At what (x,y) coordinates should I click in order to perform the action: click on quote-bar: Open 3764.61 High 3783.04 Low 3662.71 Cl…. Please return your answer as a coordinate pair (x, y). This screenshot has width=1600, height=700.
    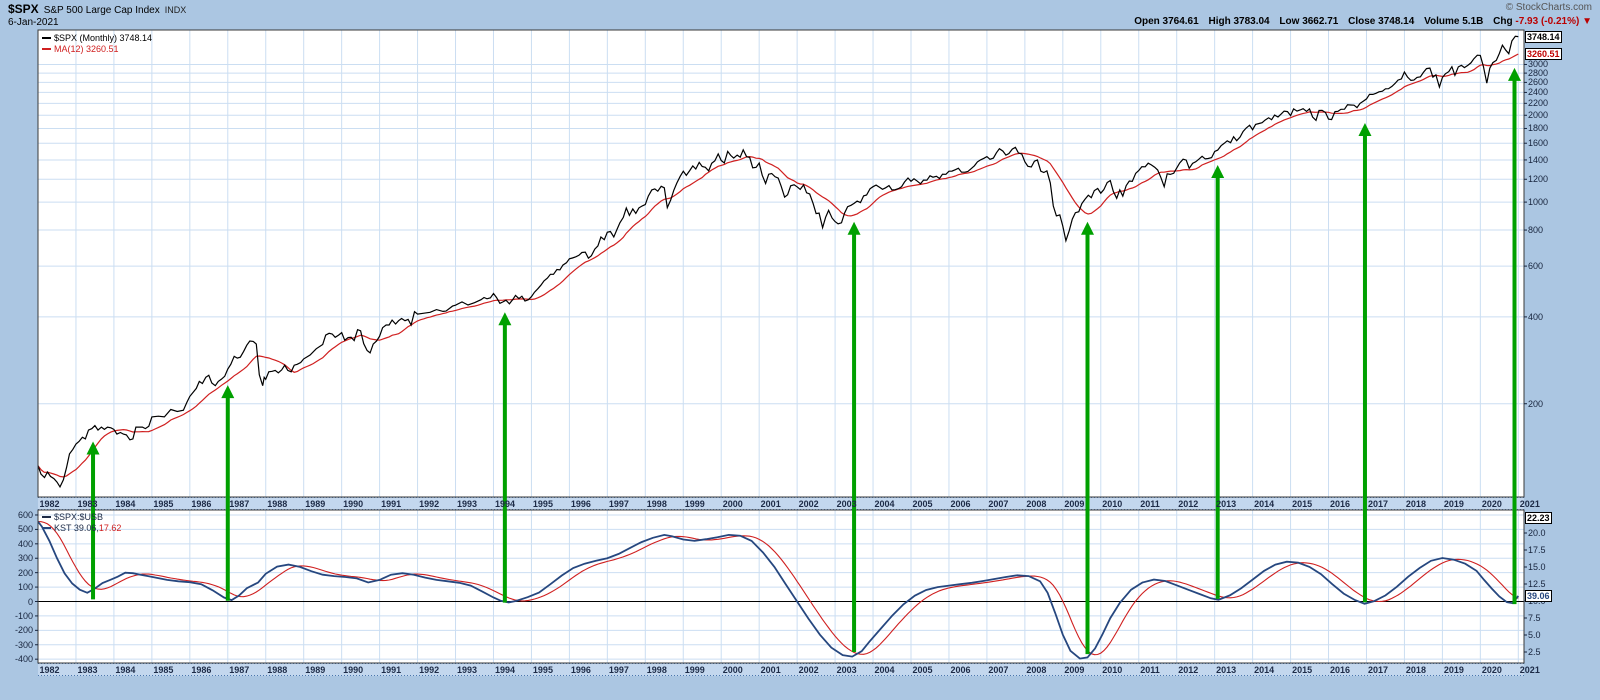
    Looking at the image, I should click on (1363, 21).